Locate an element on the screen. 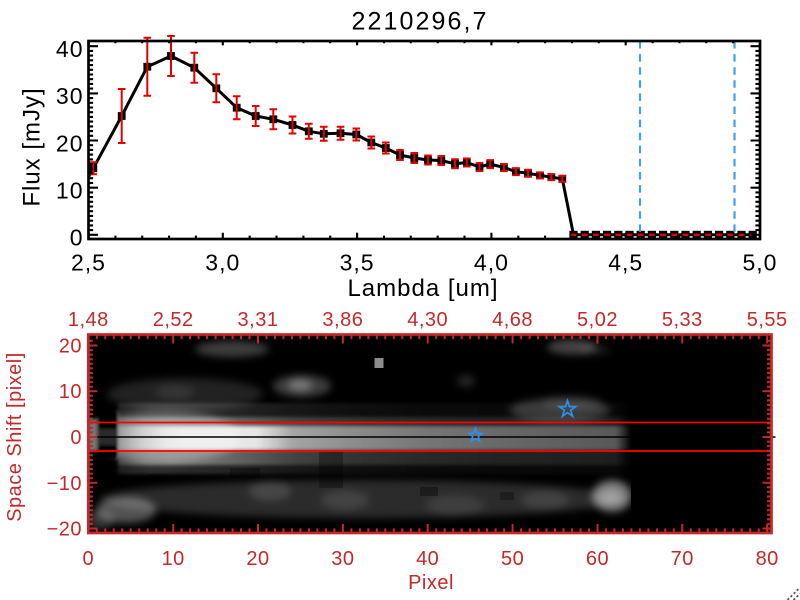 The image size is (800, 600). svg-text: 3,0 is located at coordinates (222, 263).